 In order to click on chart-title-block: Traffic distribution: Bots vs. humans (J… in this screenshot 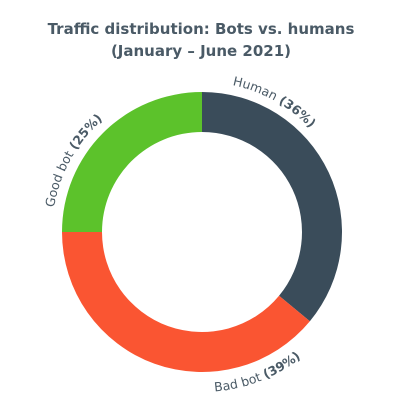, I will do `click(201, 40)`.